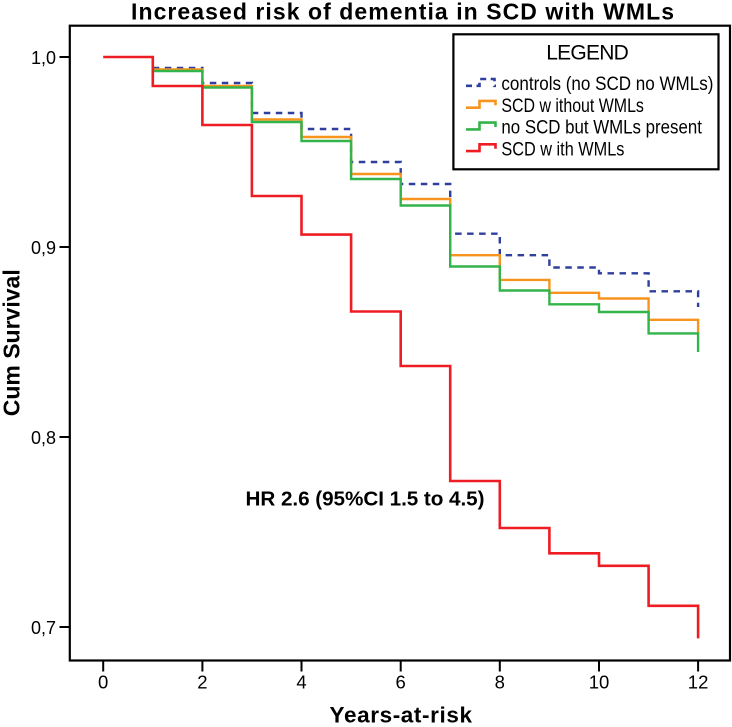 The image size is (732, 727). Describe the element at coordinates (43, 438) in the screenshot. I see `svg-text: 0,8` at that location.